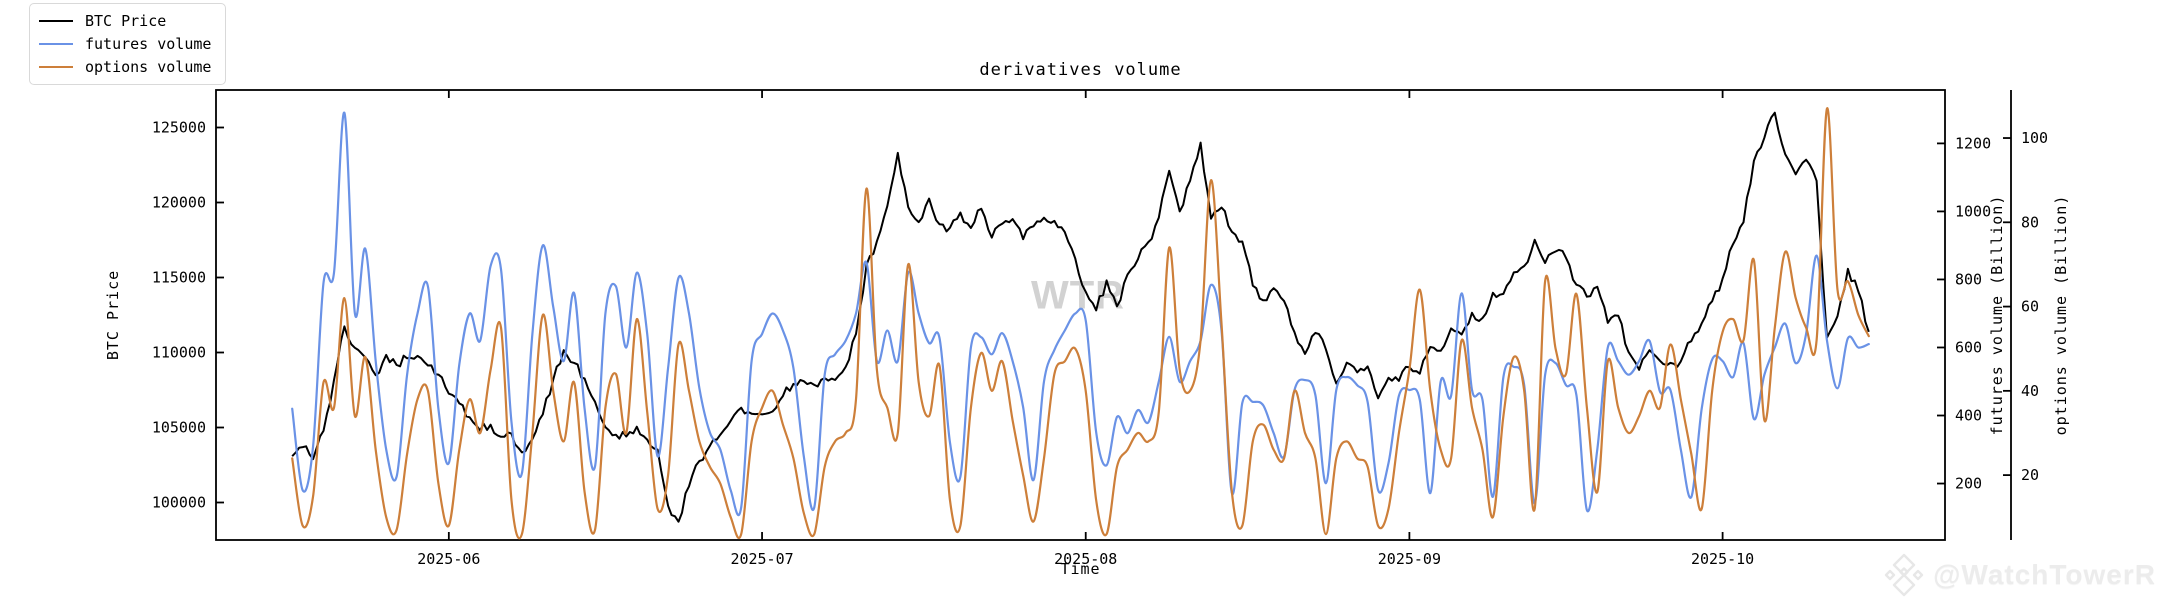  I want to click on tick-label: 600, so click(1968, 347).